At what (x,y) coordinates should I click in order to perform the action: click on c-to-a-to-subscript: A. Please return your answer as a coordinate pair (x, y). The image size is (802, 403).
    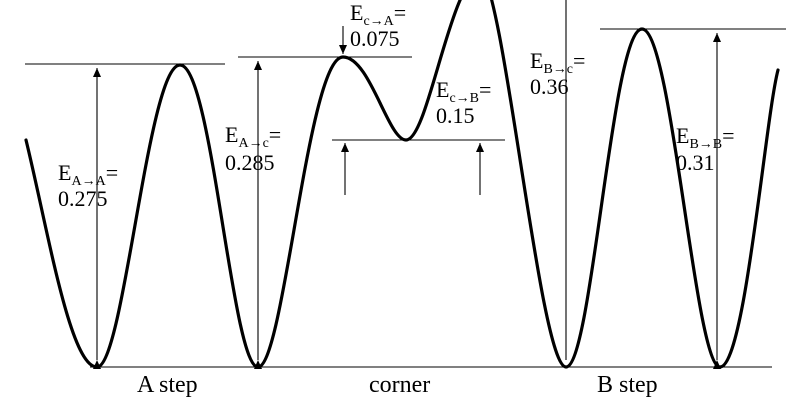
    Looking at the image, I should click on (389, 21).